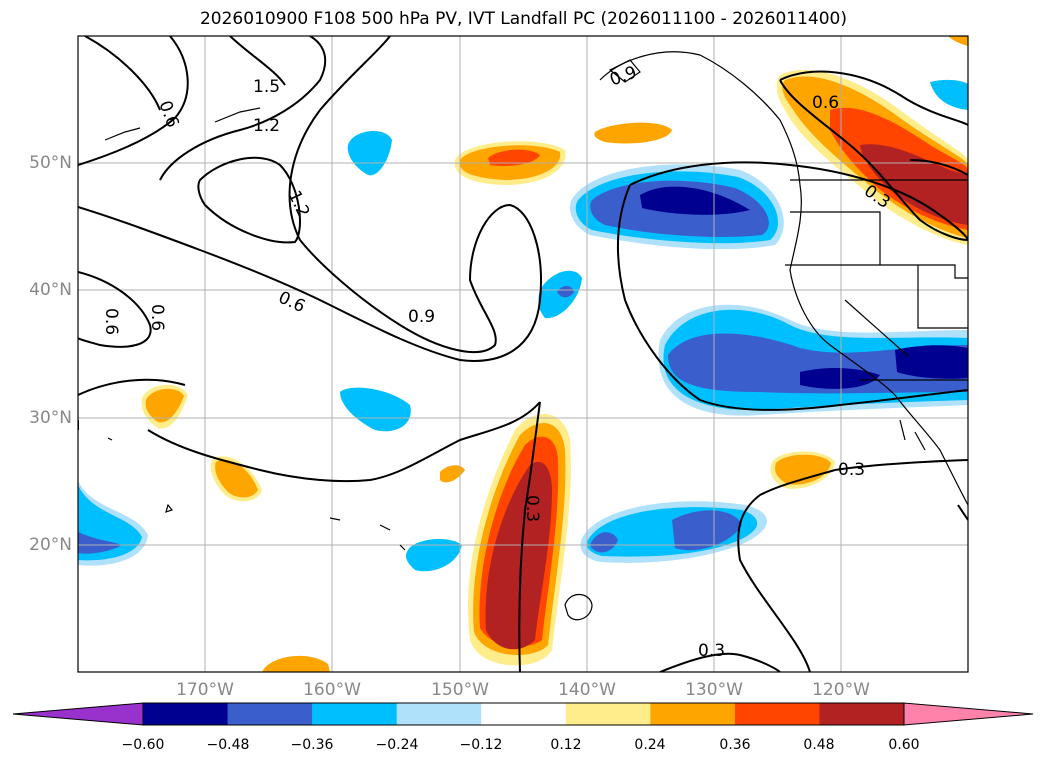 This screenshot has height=765, width=1047. Describe the element at coordinates (397, 745) in the screenshot. I see `colorbar-tick: −0.24` at that location.